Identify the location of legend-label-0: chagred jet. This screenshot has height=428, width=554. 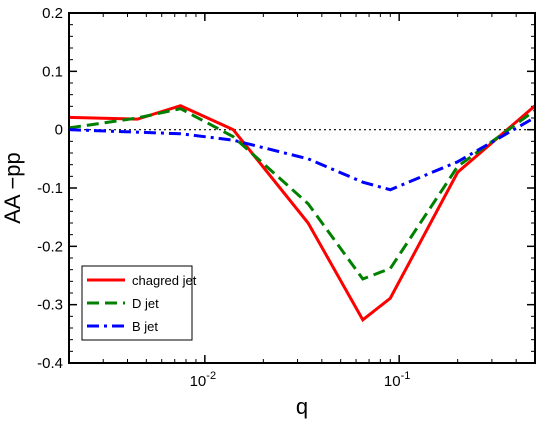
(164, 280).